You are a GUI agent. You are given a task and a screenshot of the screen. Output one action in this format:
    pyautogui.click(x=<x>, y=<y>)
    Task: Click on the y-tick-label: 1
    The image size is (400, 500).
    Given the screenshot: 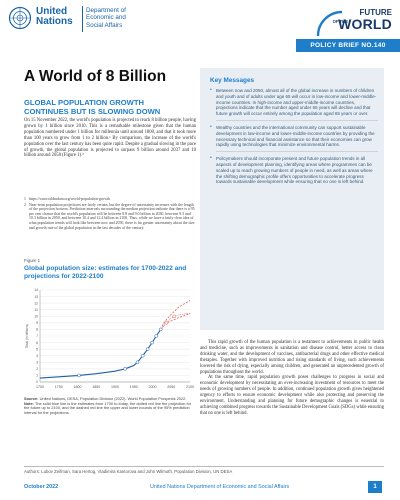 What is the action you would take?
    pyautogui.click(x=37, y=376)
    